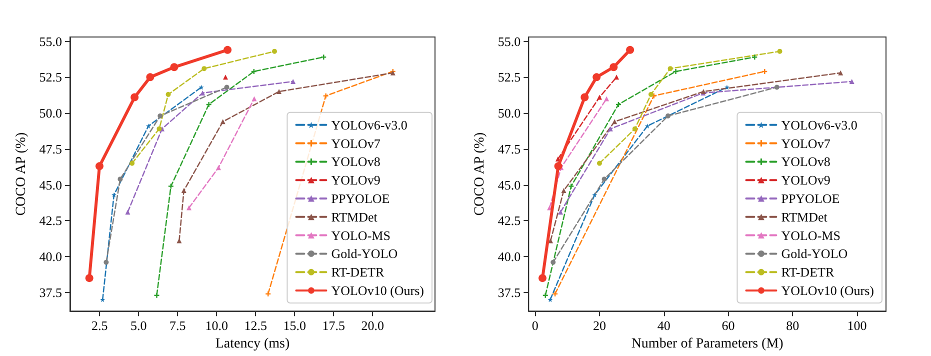 The height and width of the screenshot is (356, 931). I want to click on x-tick-label: 17.5, so click(333, 326).